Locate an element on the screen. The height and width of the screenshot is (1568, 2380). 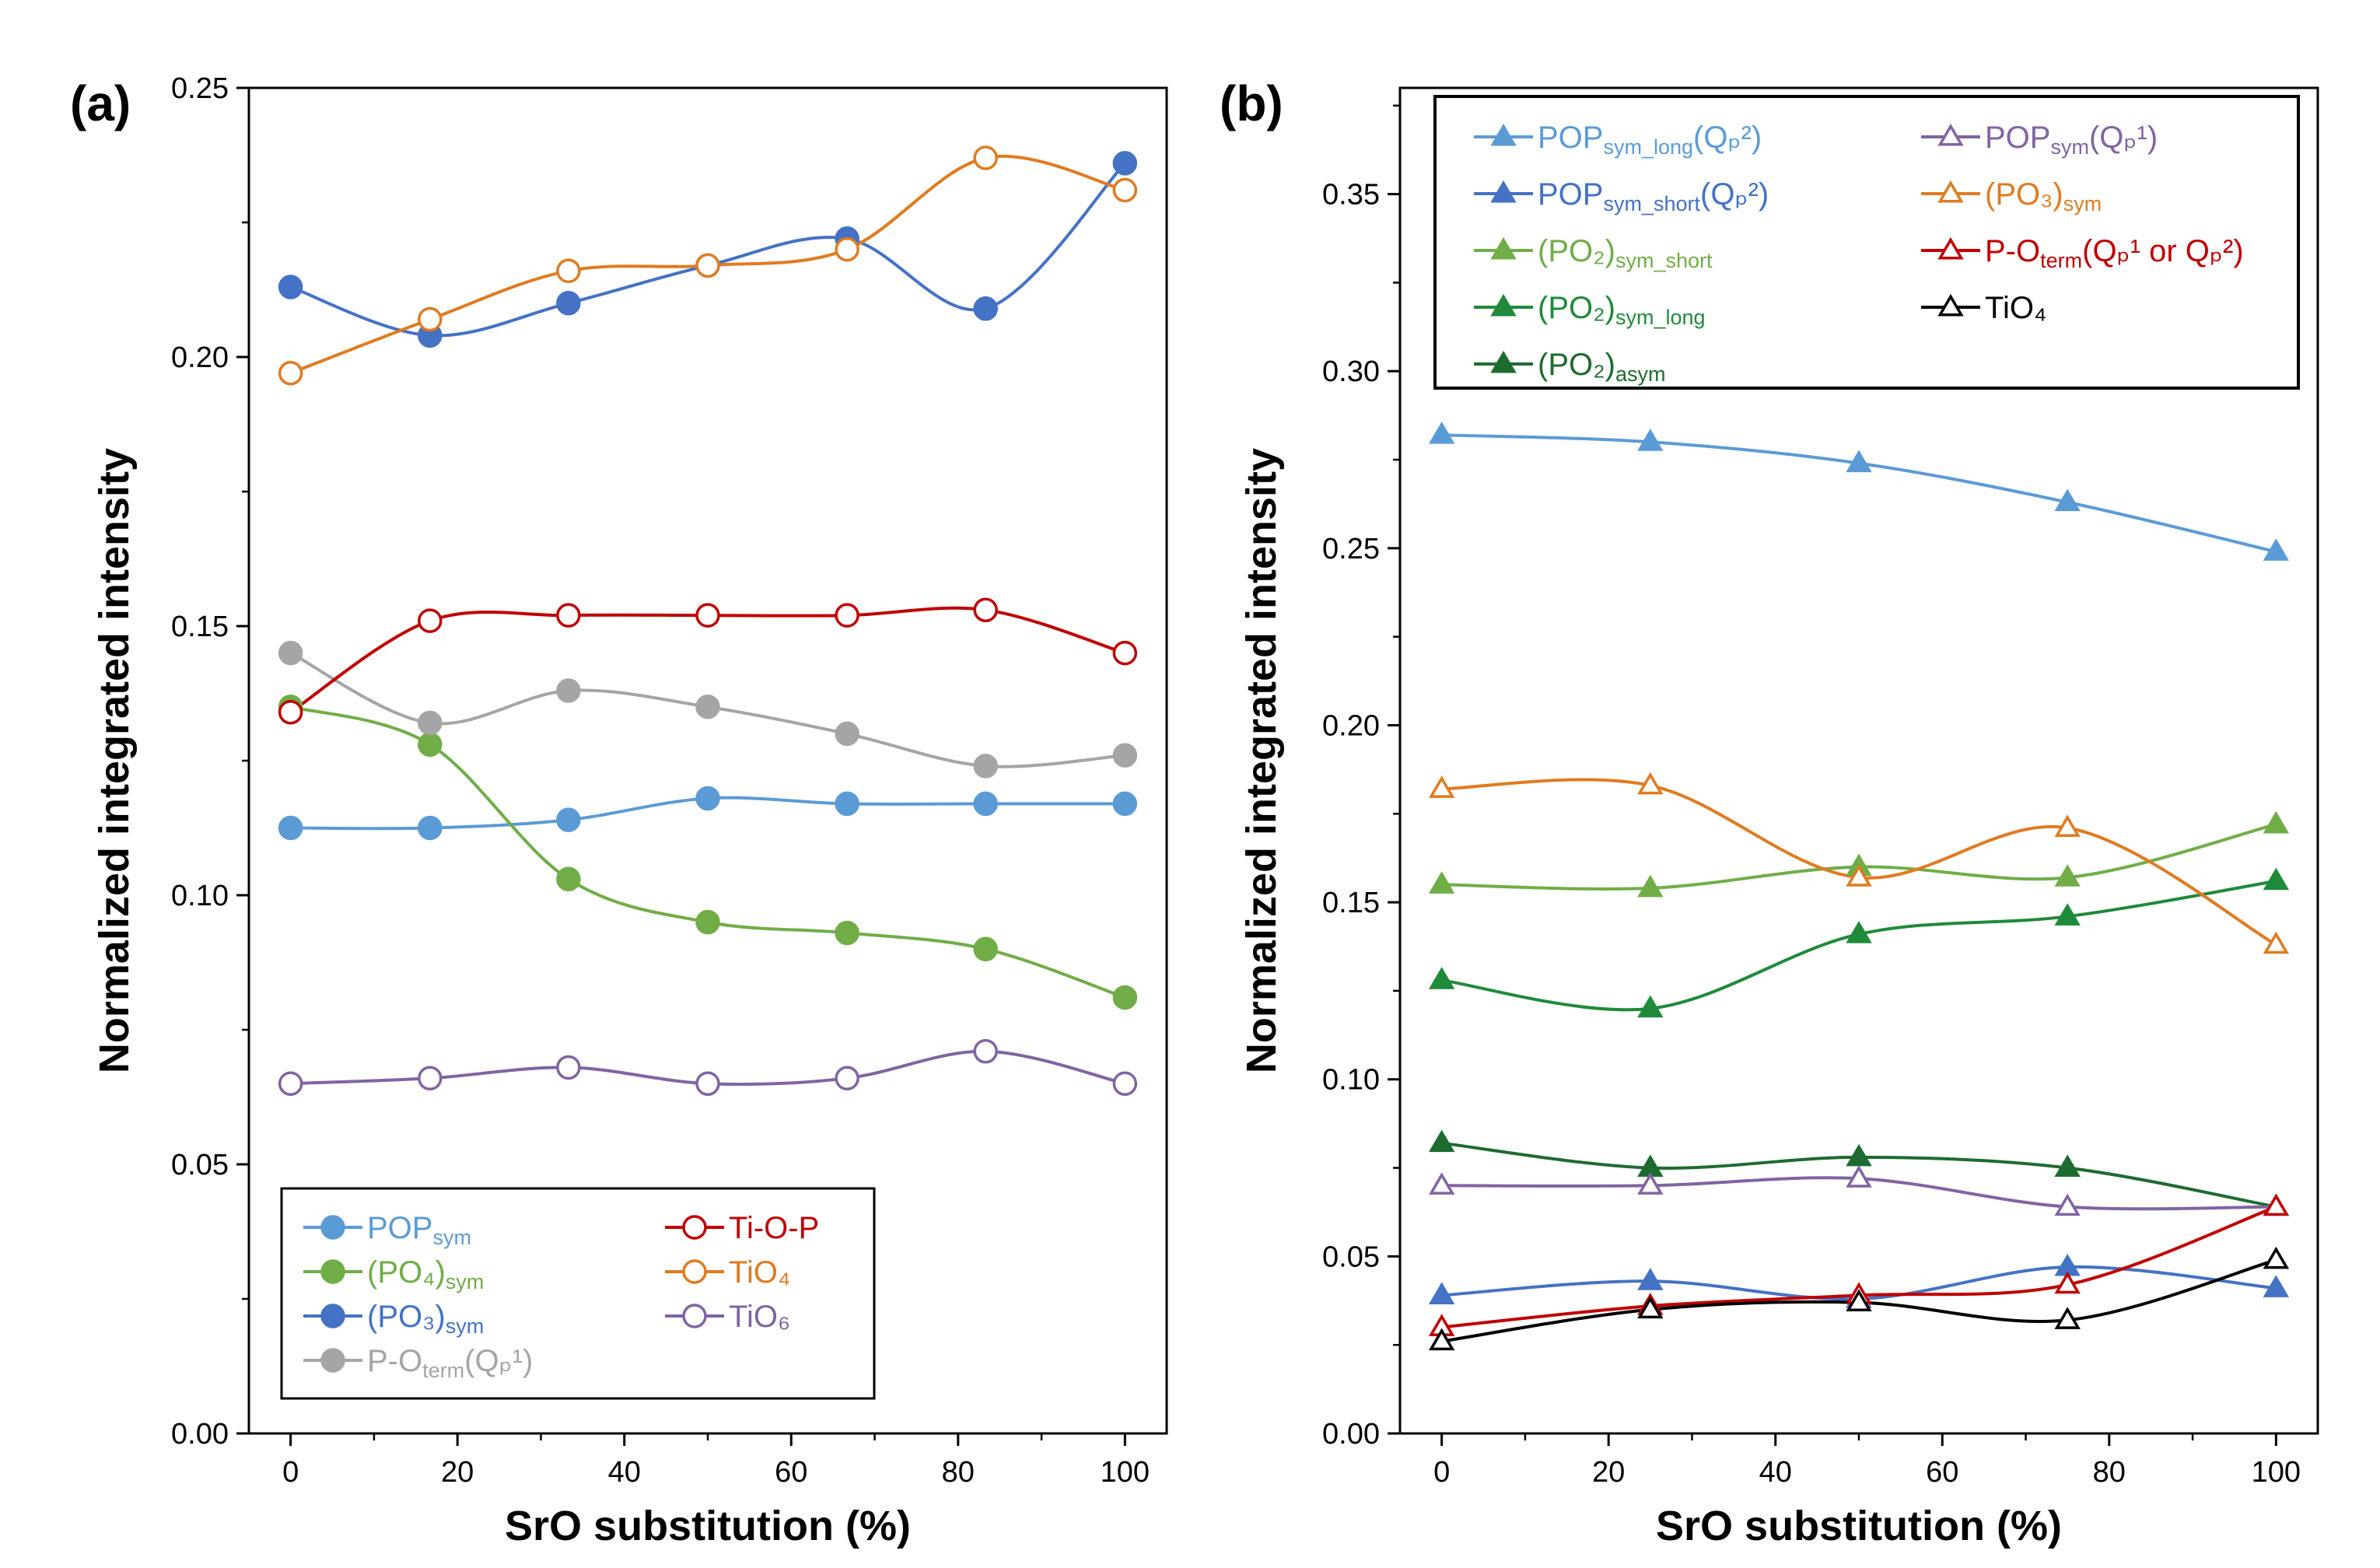
b-legend-po3_sym_b-label: (PO₃)sym is located at coordinates (2044, 196).